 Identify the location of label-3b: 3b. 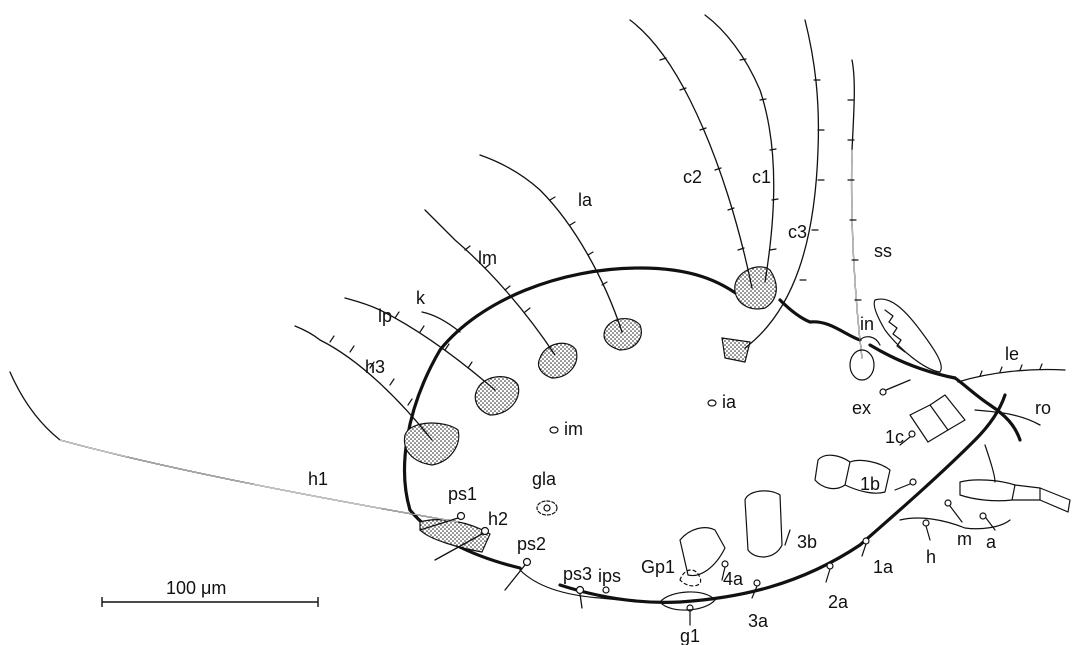
(807, 542).